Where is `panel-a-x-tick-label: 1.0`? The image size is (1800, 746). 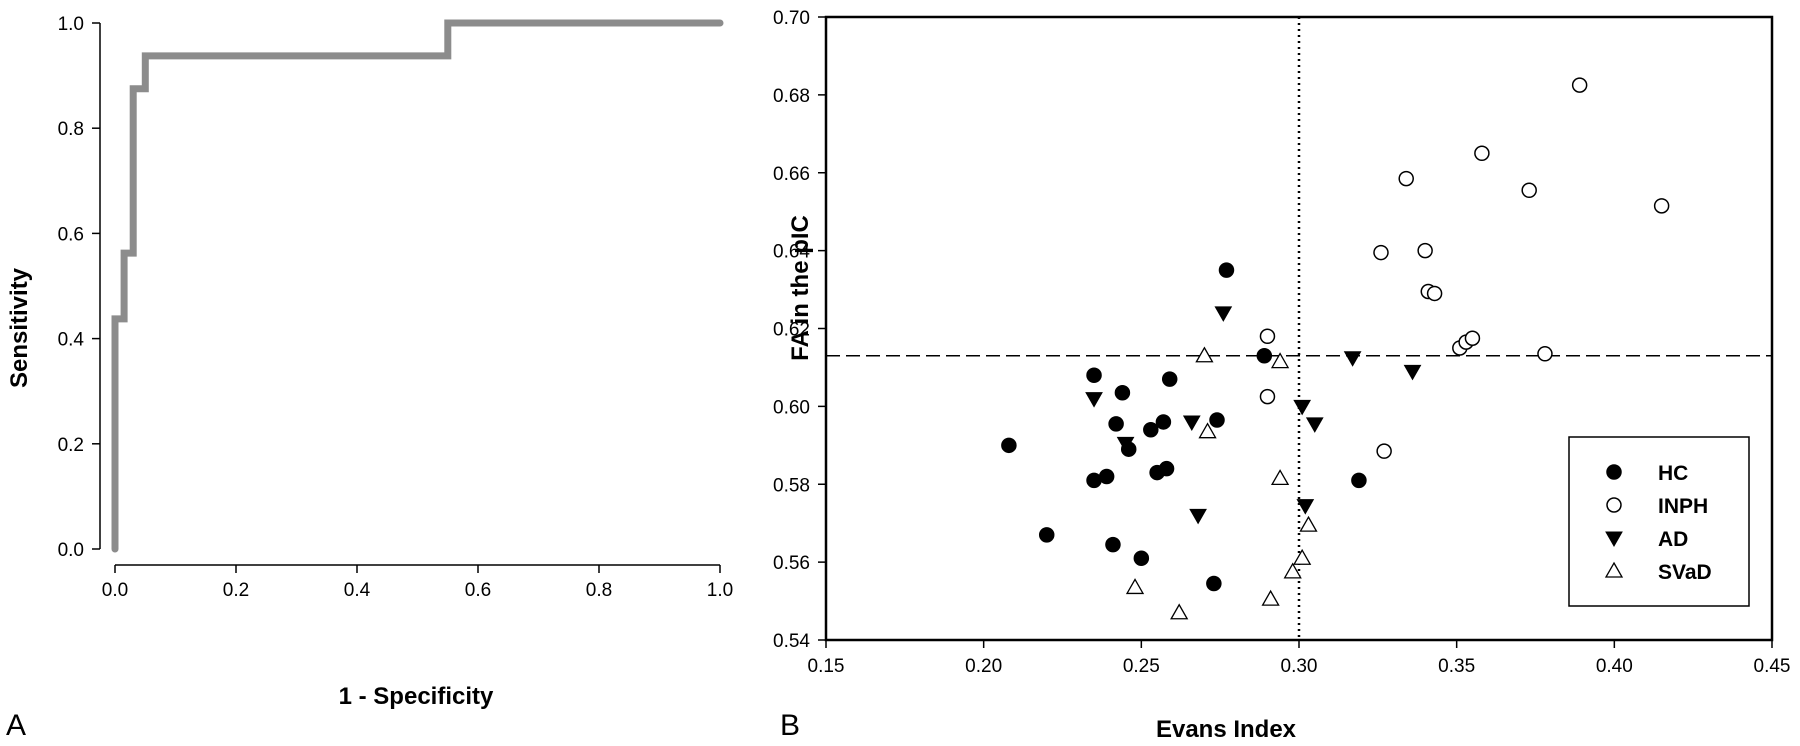
panel-a-x-tick-label: 1.0 is located at coordinates (720, 590).